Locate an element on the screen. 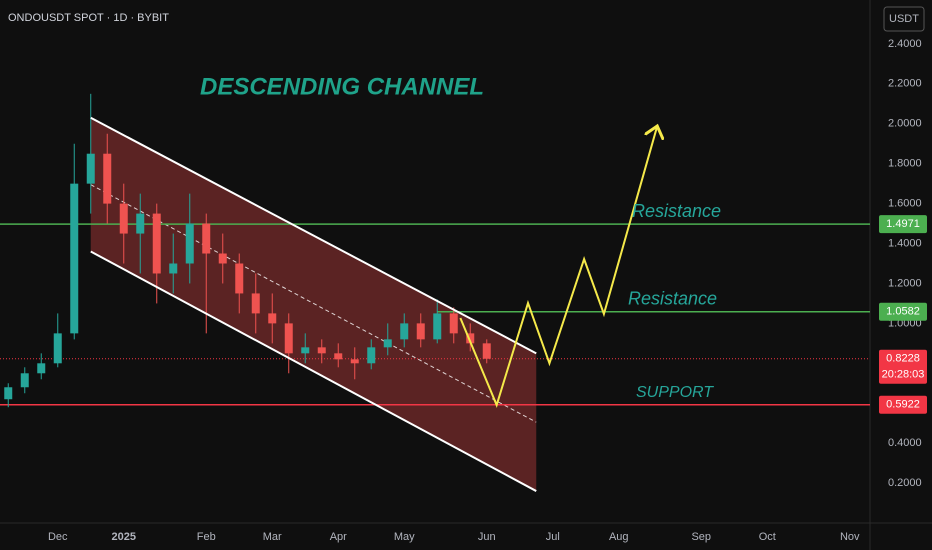 Image resolution: width=932 pixels, height=550 pixels. level-badge-label: 0.5922 is located at coordinates (903, 405).